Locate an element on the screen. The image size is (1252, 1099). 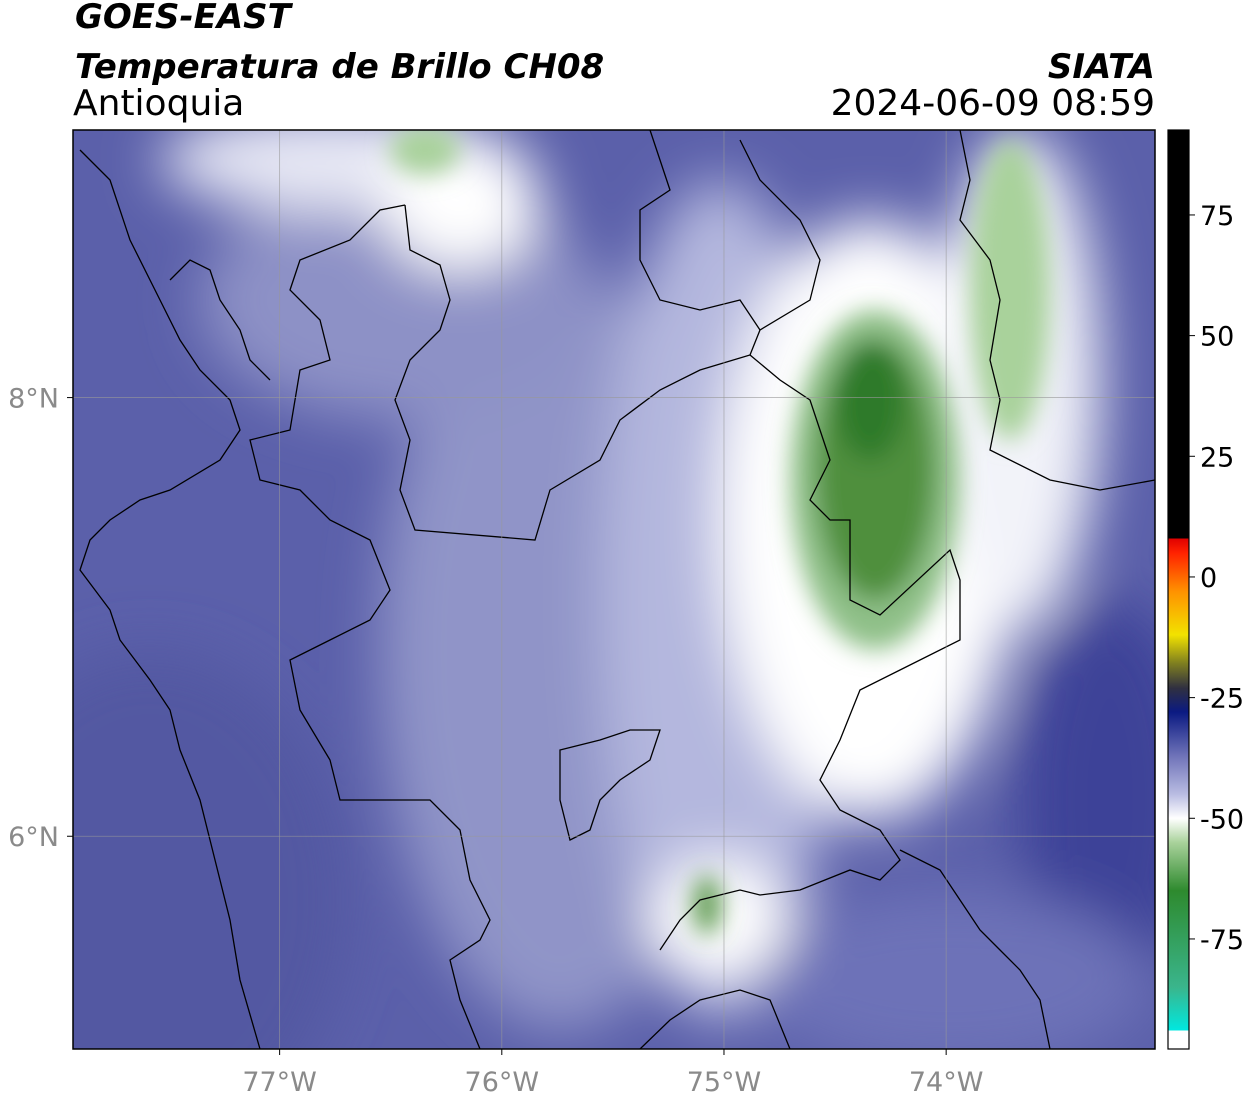
colorbar-tick-label: 75 is located at coordinates (1217, 216).